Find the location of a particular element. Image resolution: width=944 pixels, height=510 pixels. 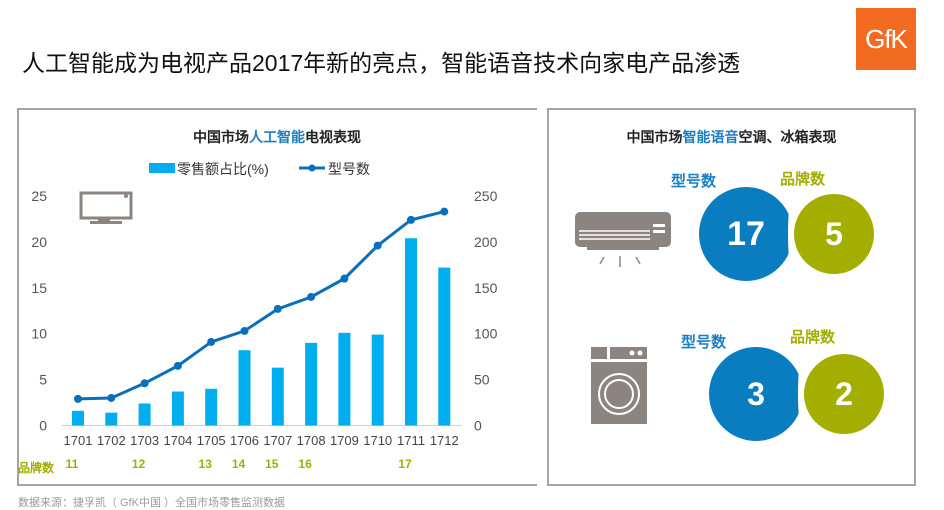

brand-count-1705: 13 is located at coordinates (206, 464).